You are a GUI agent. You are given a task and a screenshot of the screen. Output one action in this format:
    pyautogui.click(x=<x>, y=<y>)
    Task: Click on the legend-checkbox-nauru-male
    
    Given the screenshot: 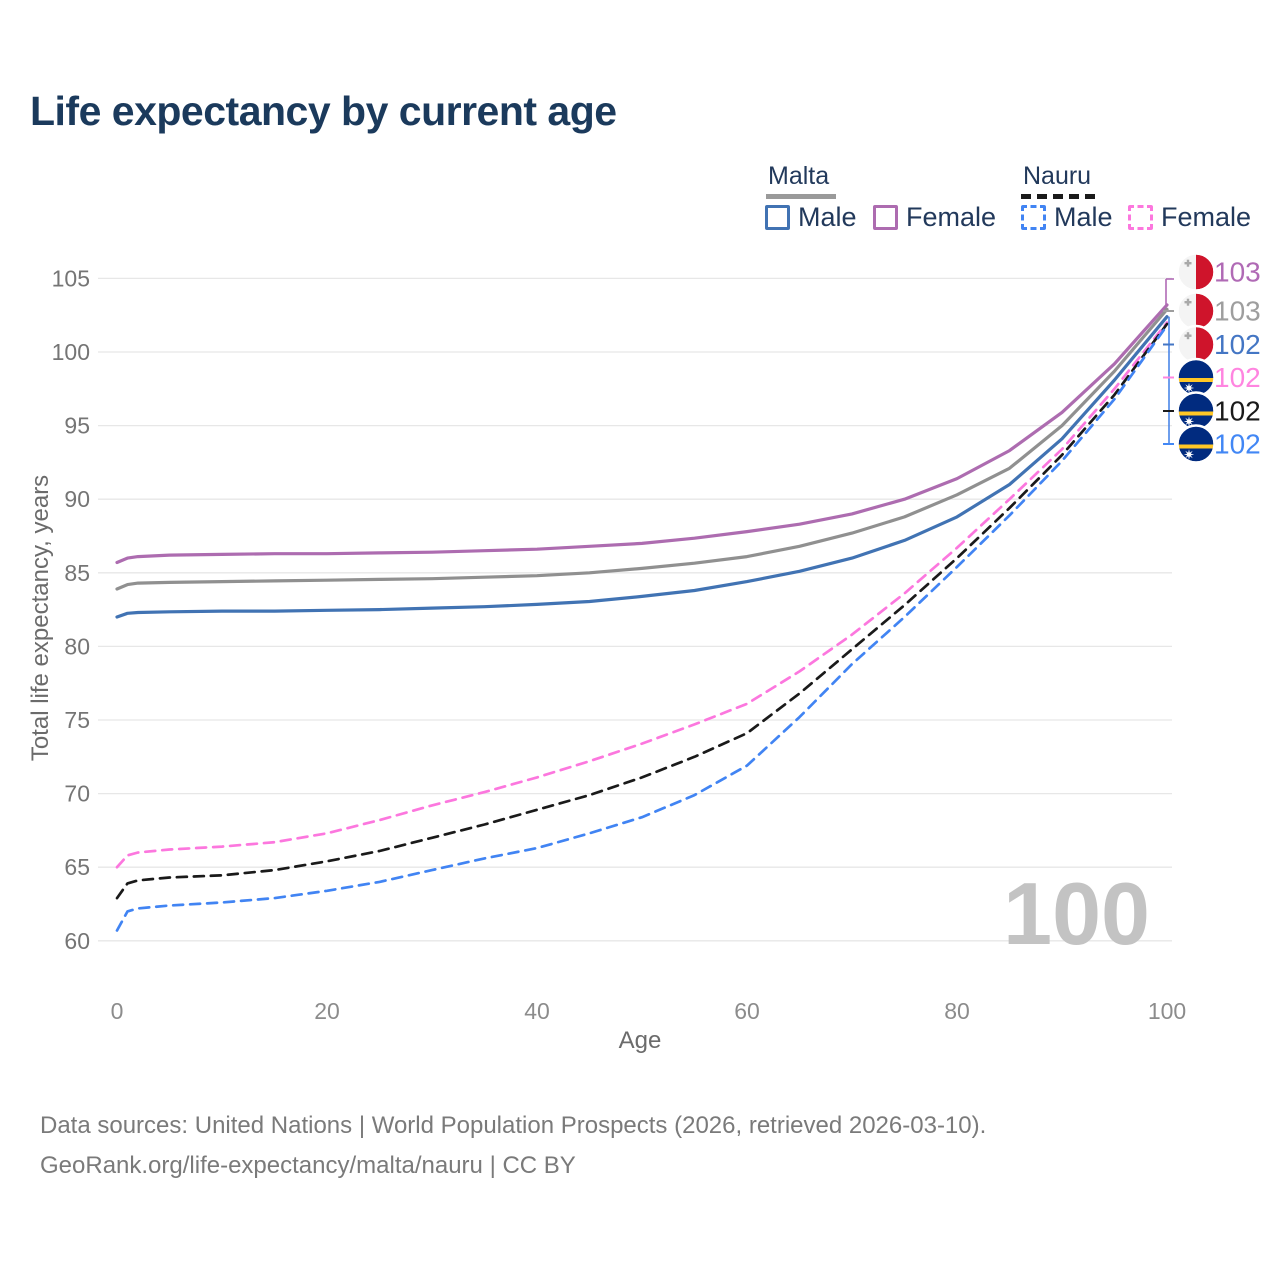 What is the action you would take?
    pyautogui.click(x=1033, y=217)
    